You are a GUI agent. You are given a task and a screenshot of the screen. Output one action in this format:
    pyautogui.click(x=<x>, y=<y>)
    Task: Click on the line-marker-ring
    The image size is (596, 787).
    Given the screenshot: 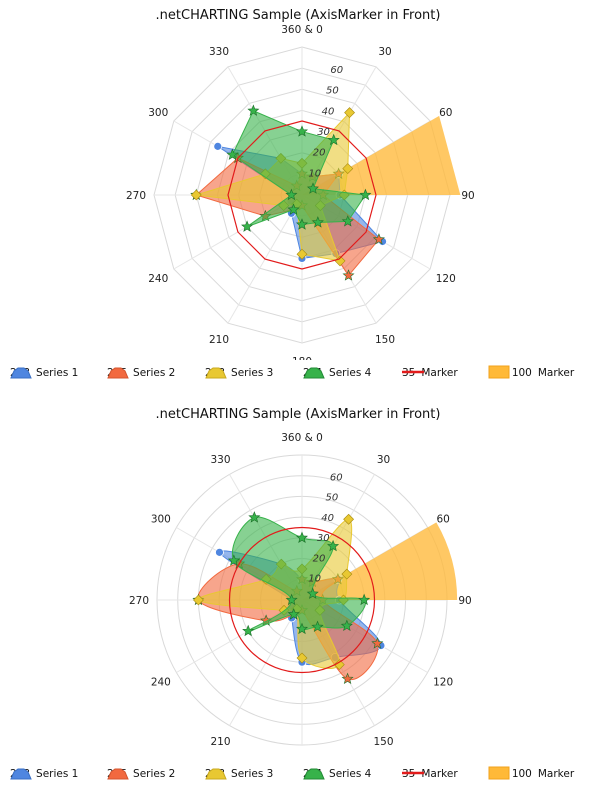 What is the action you would take?
    pyautogui.click(x=302, y=600)
    